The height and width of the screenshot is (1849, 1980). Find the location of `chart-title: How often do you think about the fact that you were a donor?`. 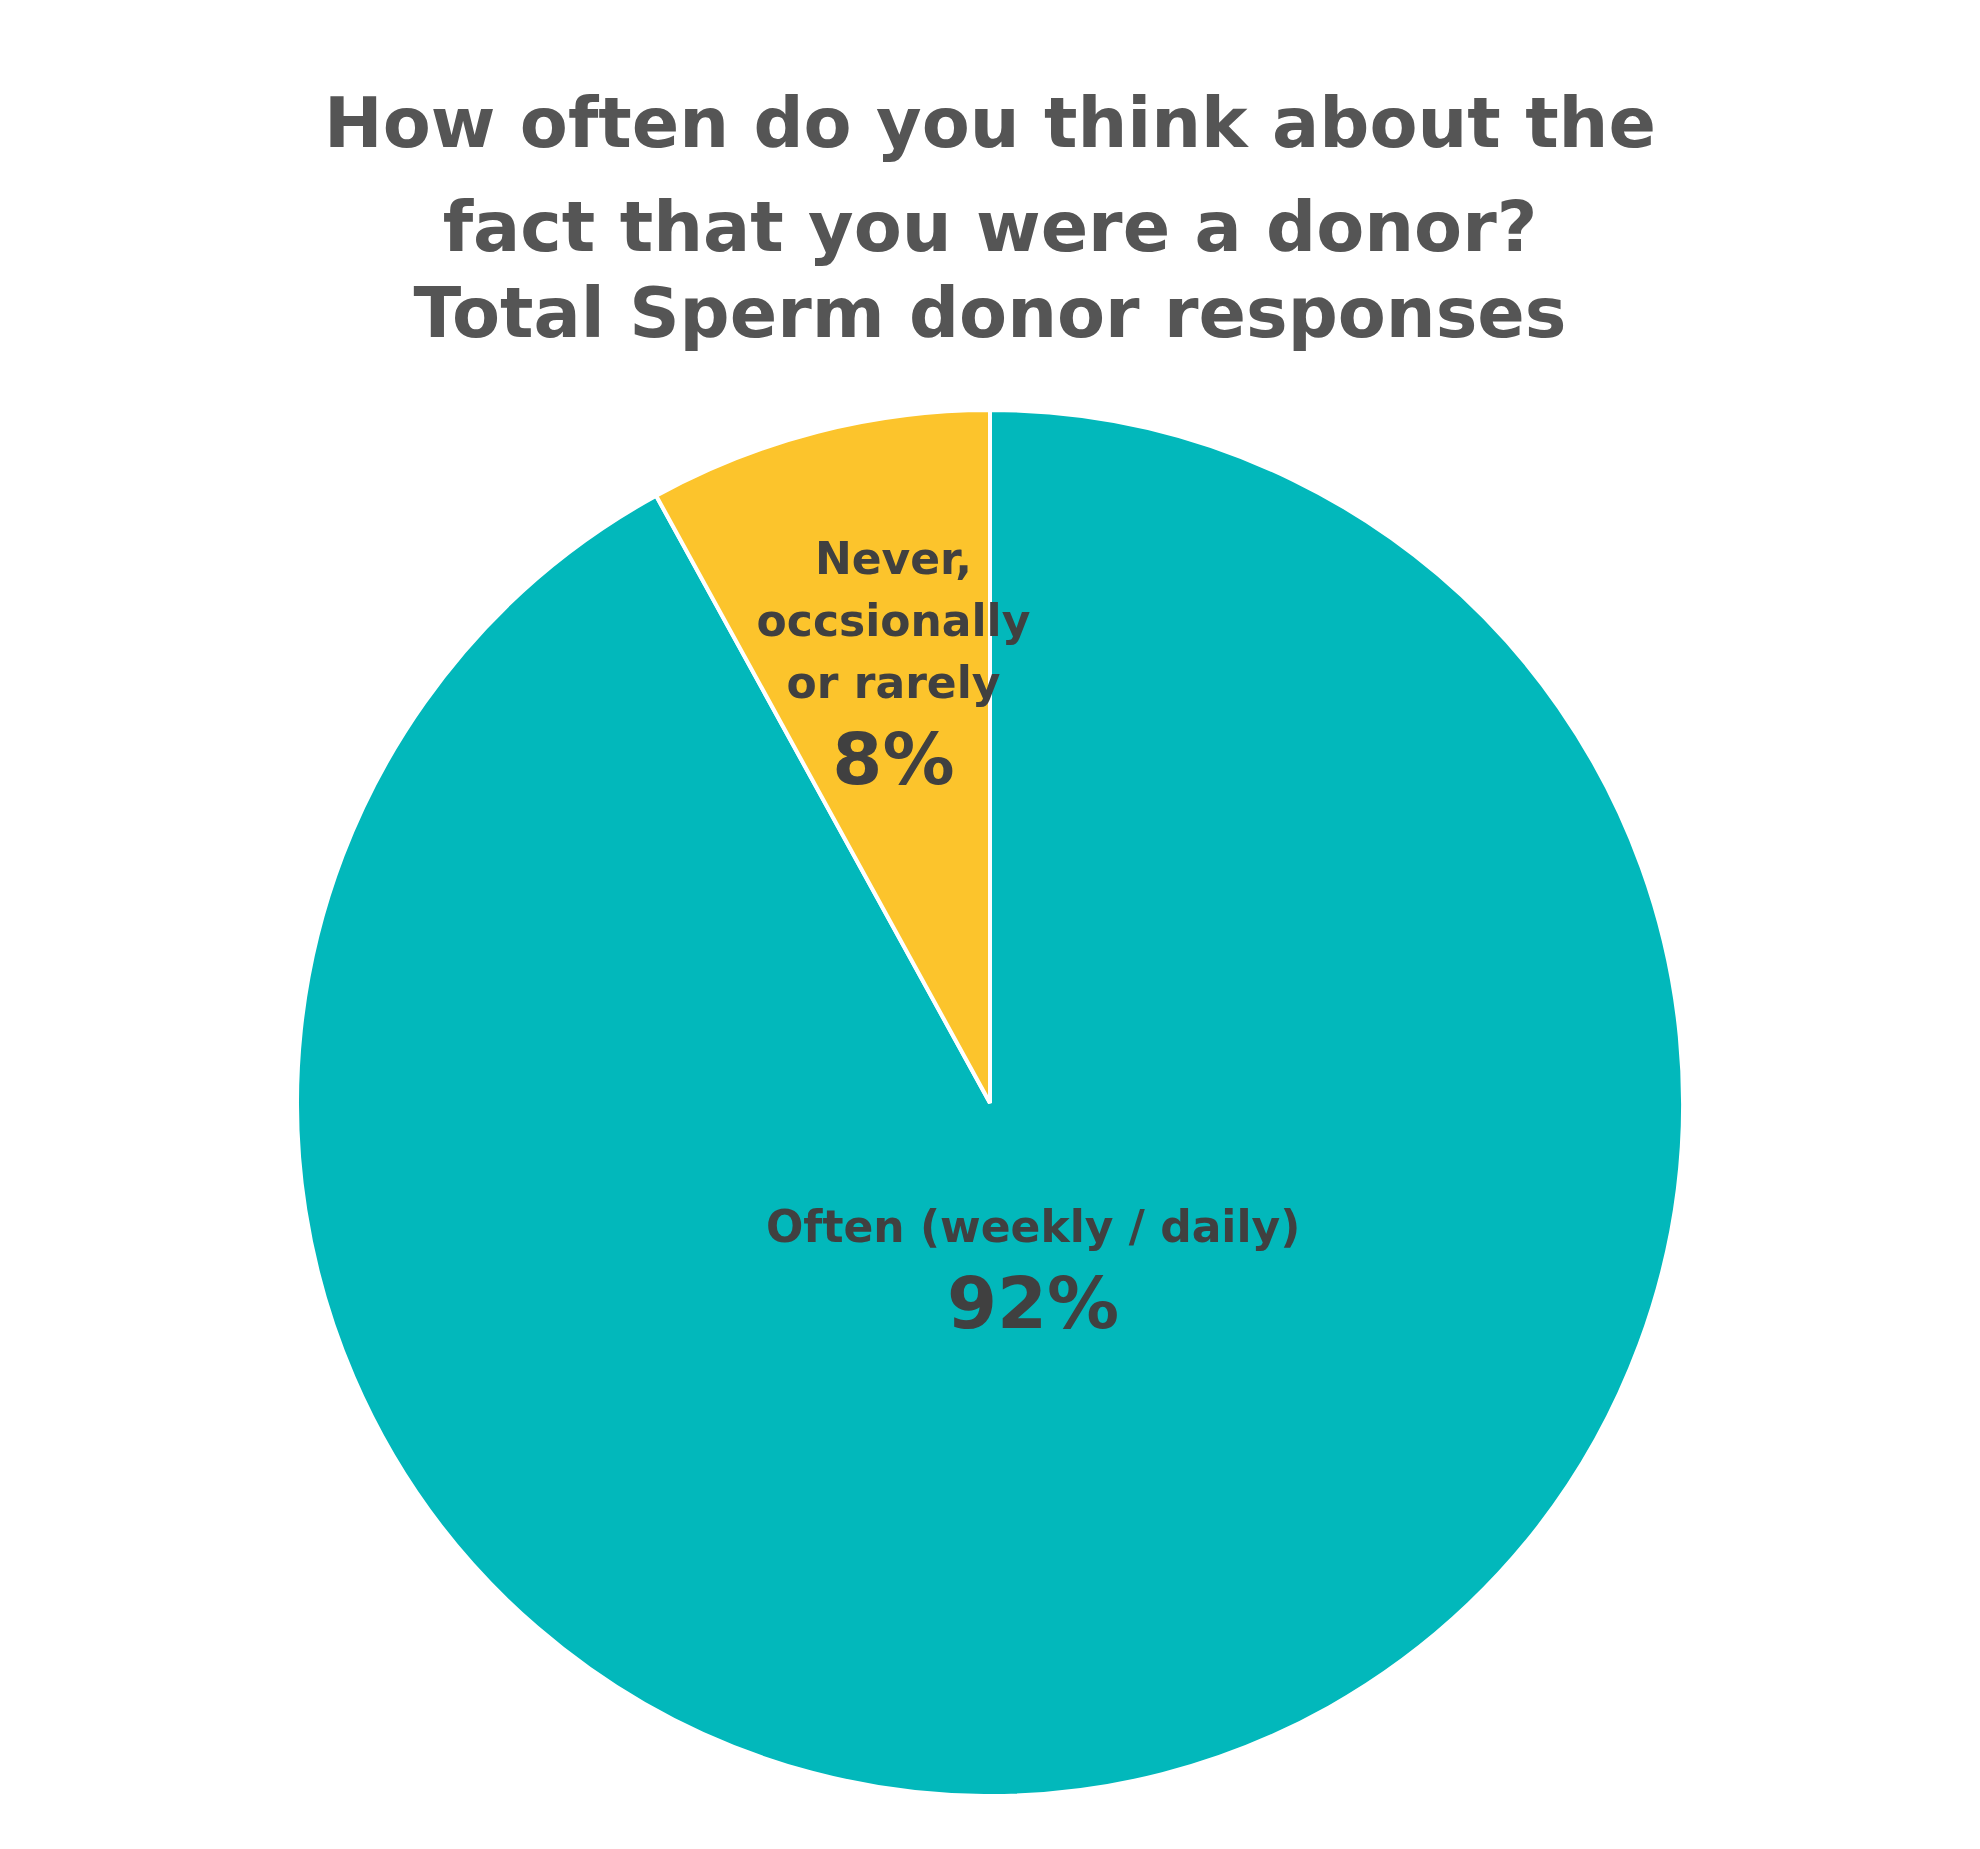

chart-title: How often do you think about the fact that you were a donor? is located at coordinates (990, 175).